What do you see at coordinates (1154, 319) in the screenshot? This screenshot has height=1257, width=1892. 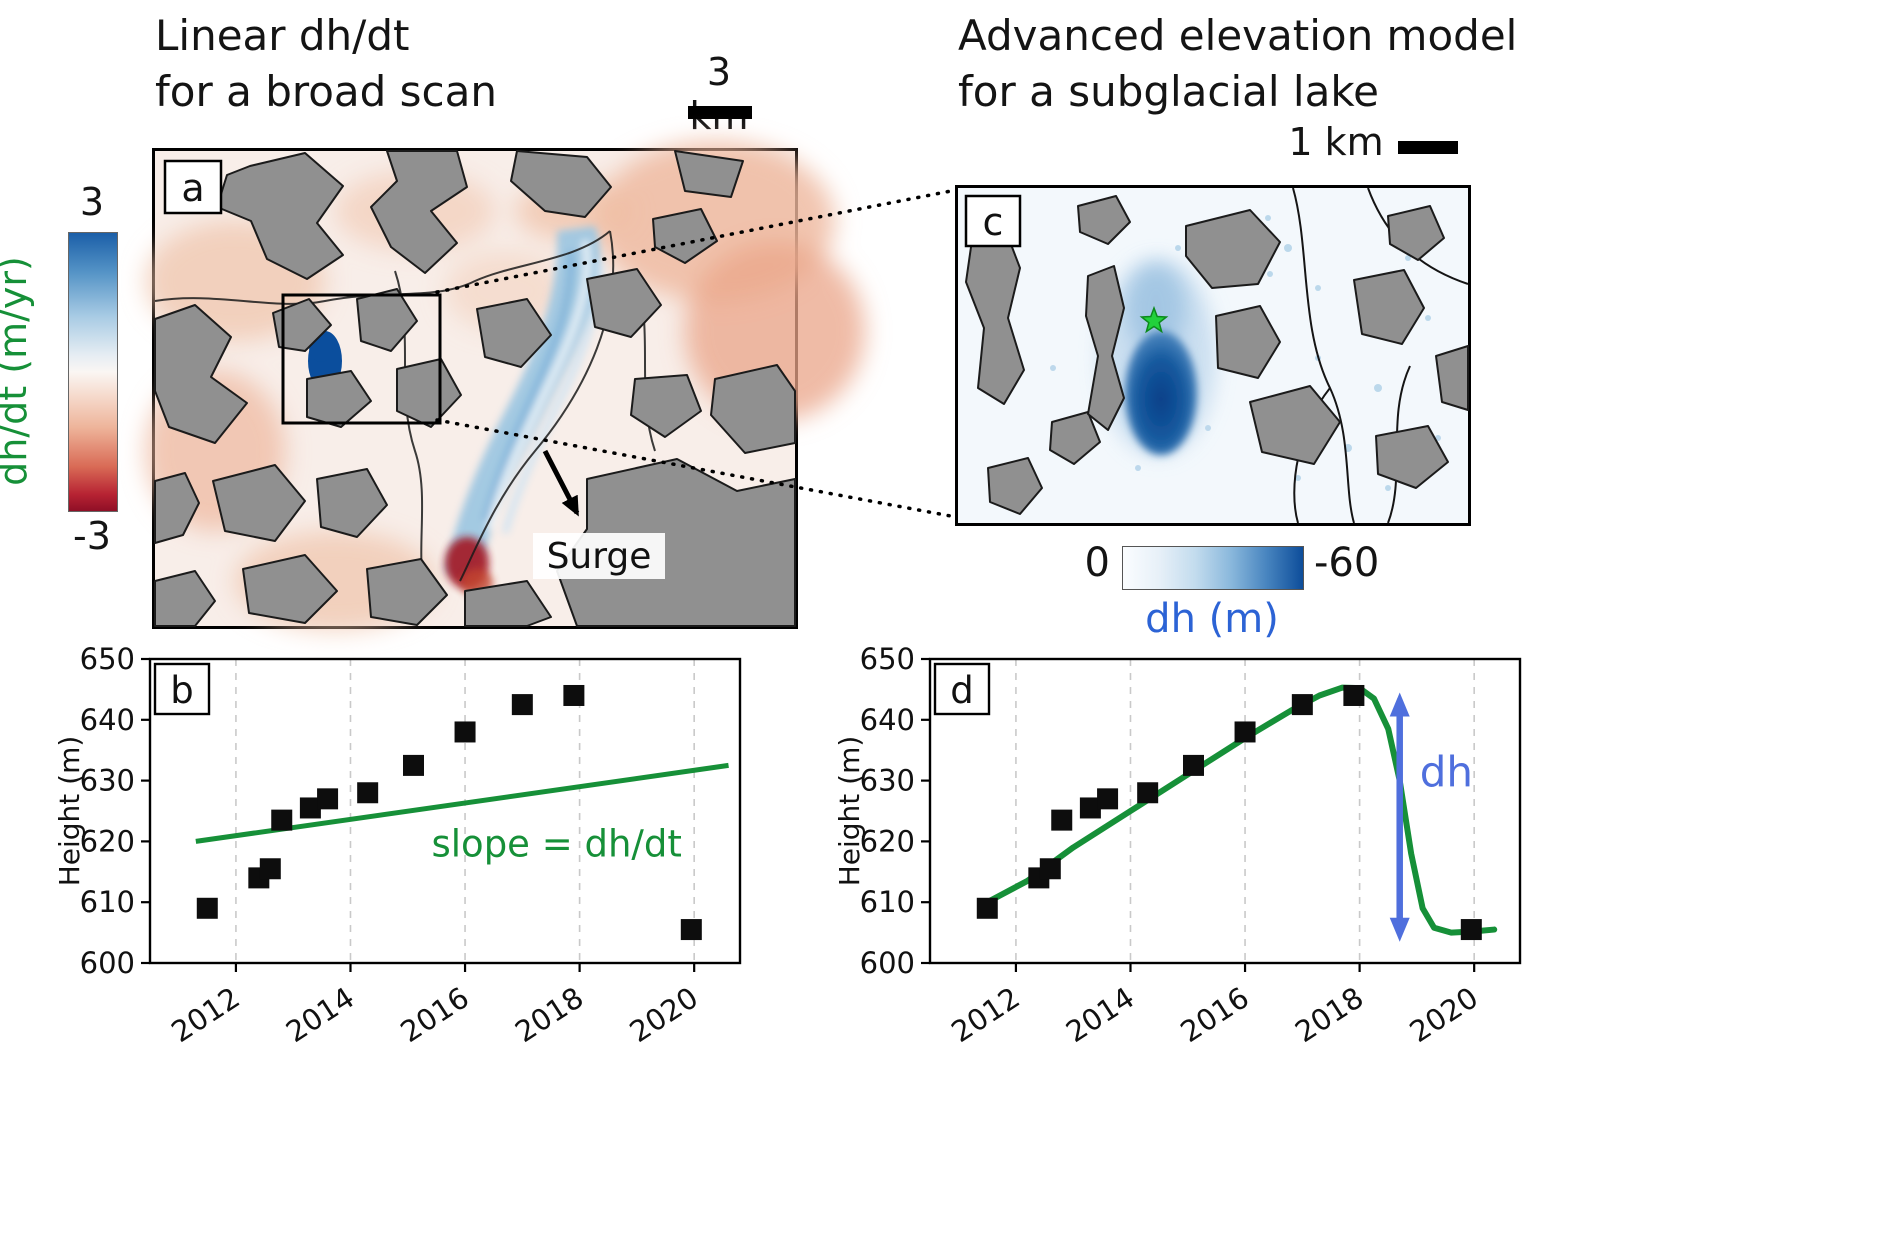 I see `lake-star-marker` at bounding box center [1154, 319].